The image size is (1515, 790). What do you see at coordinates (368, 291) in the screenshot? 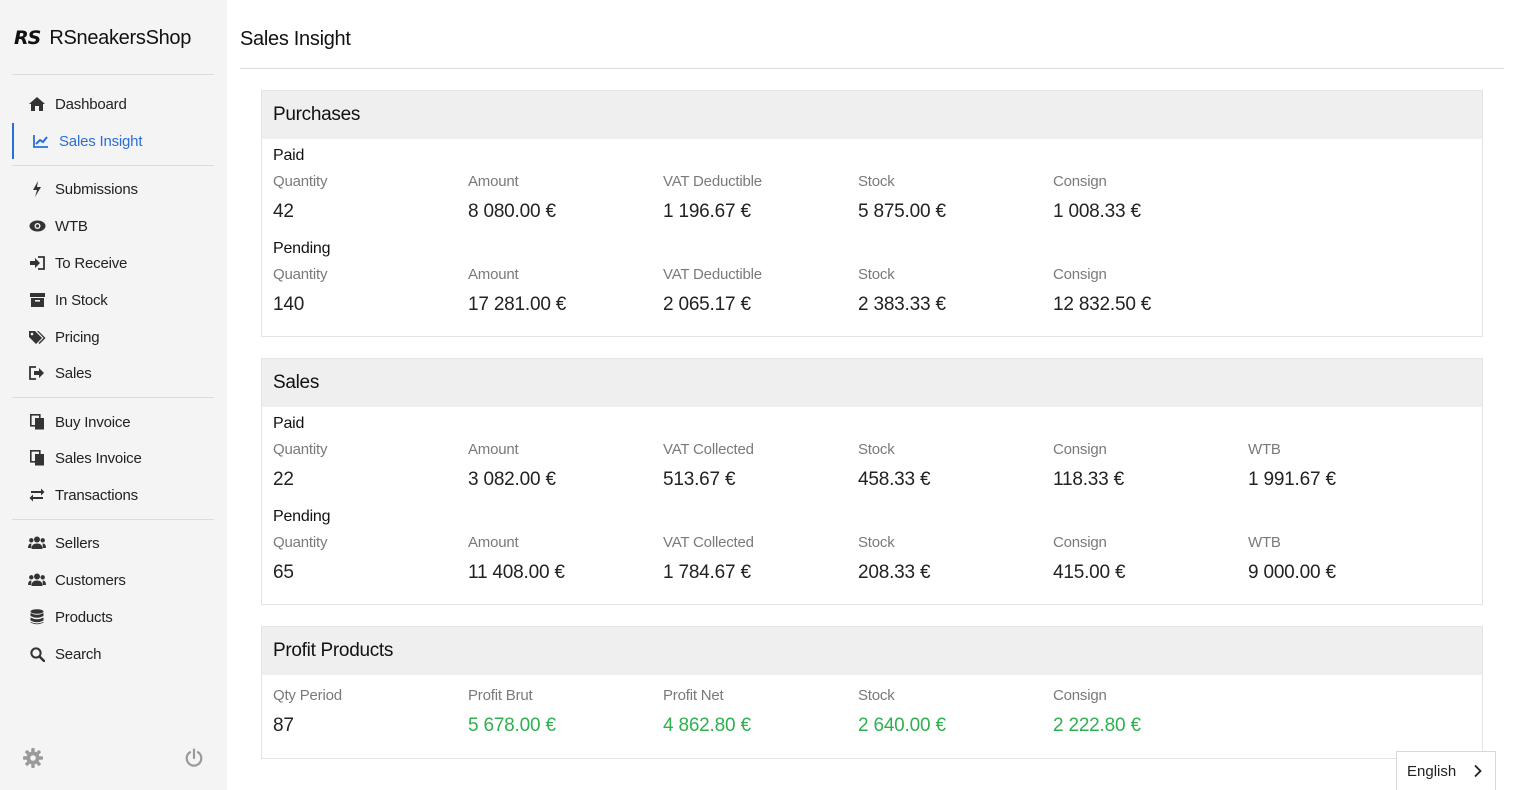
I see `purchases-pending-quantity: Quantity 140` at bounding box center [368, 291].